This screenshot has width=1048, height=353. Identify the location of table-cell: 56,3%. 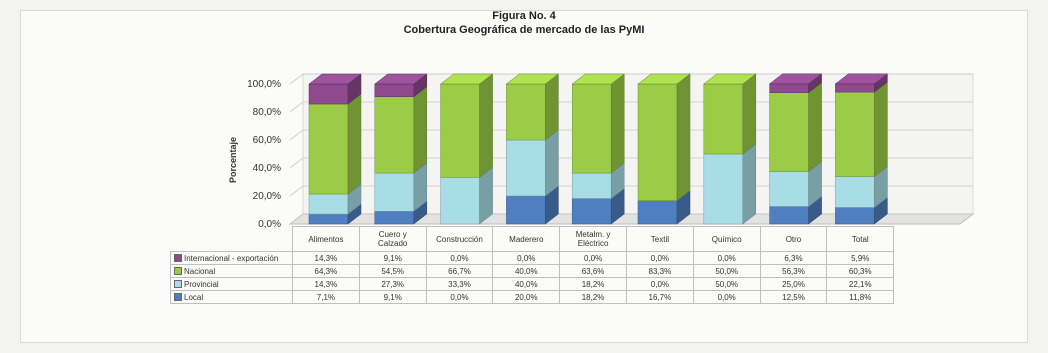
(793, 271).